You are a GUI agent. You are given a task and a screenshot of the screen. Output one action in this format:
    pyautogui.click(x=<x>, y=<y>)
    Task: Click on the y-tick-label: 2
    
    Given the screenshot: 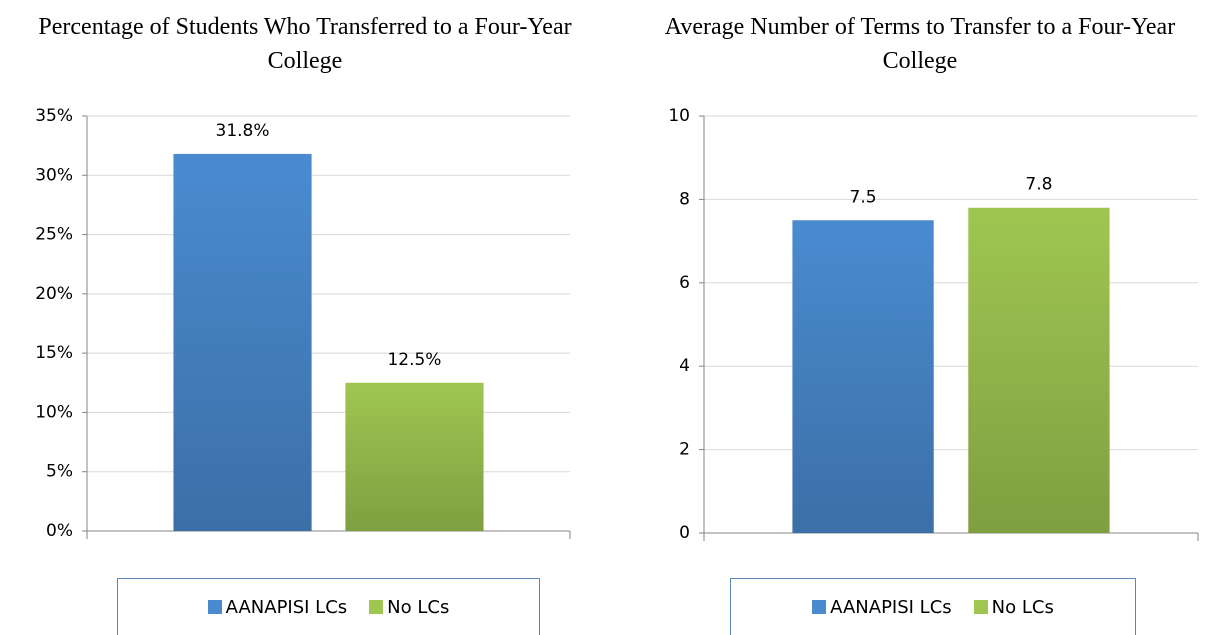 What is the action you would take?
    pyautogui.click(x=684, y=450)
    